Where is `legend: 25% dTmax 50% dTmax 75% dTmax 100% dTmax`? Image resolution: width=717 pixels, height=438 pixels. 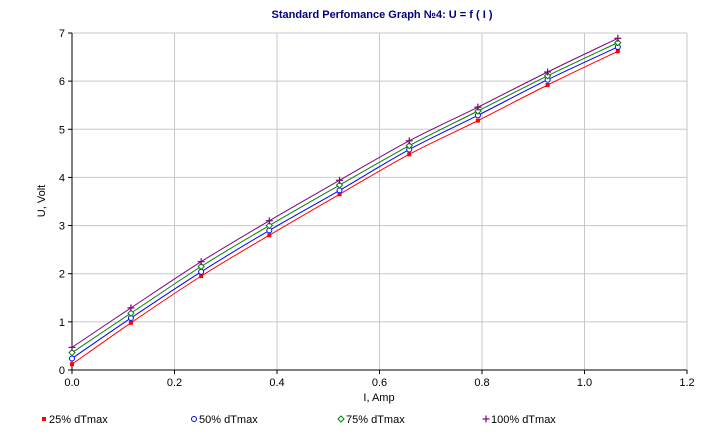
legend: 25% dTmax 50% dTmax 75% dTmax 100% dTmax is located at coordinates (299, 420).